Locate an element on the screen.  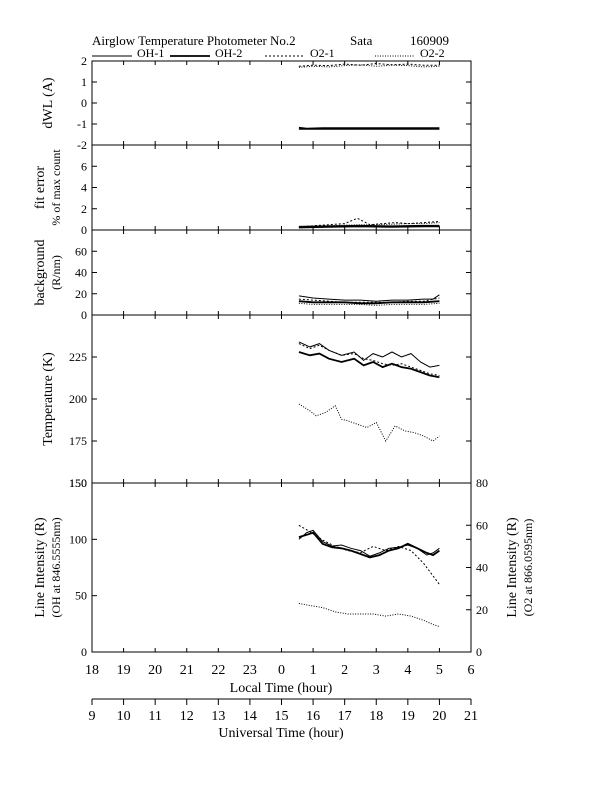
y-tick-label: 60 is located at coordinates (81, 251).